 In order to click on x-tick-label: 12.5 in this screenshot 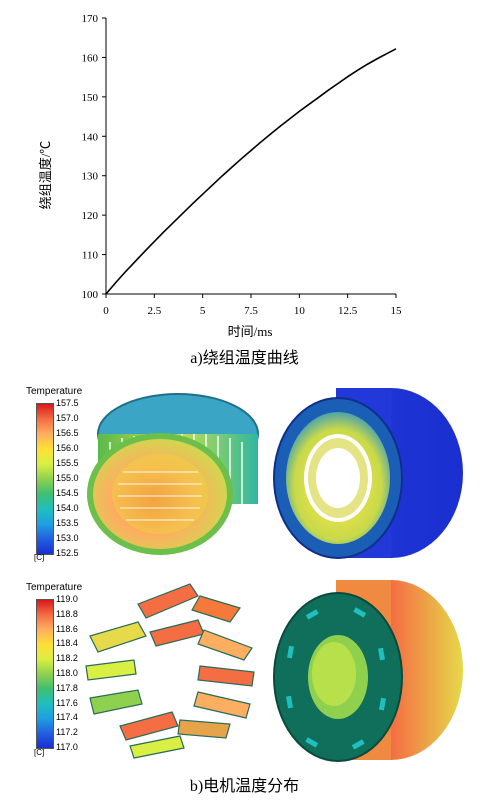, I will do `click(348, 311)`.